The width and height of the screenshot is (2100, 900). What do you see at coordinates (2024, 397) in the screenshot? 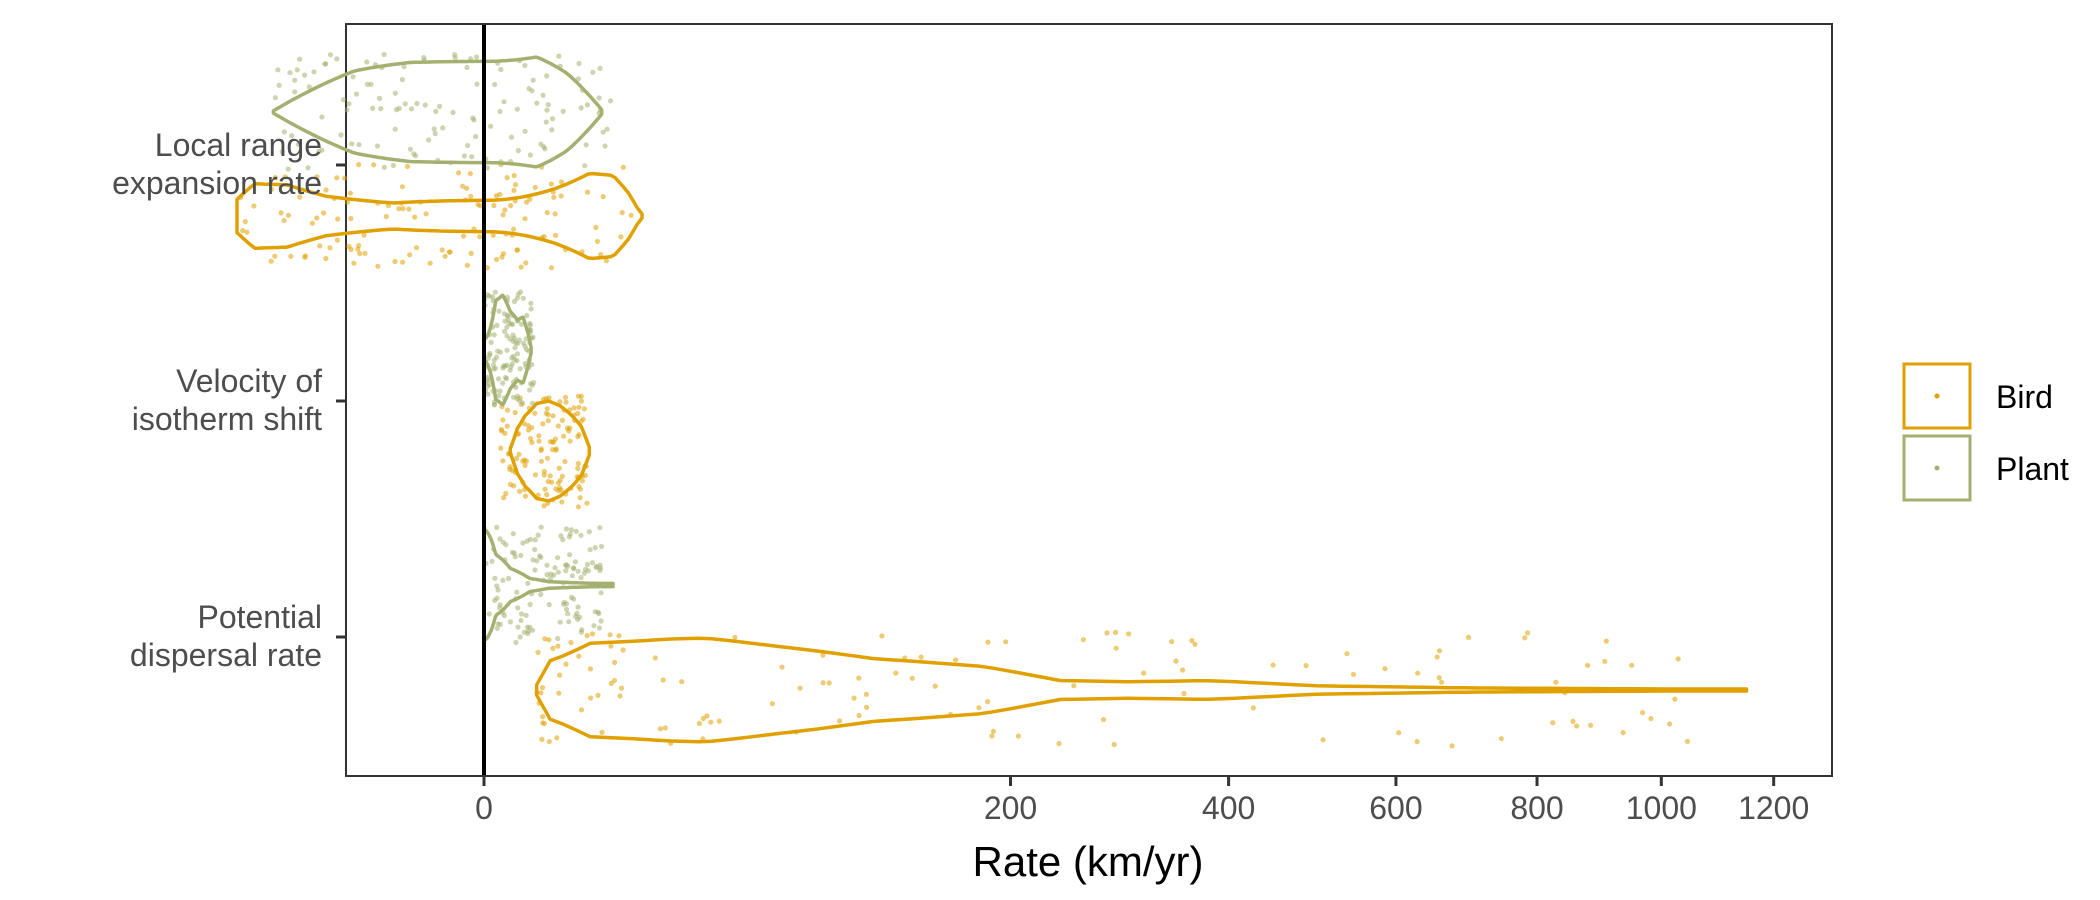
I see `legend-label-bird: Bird` at bounding box center [2024, 397].